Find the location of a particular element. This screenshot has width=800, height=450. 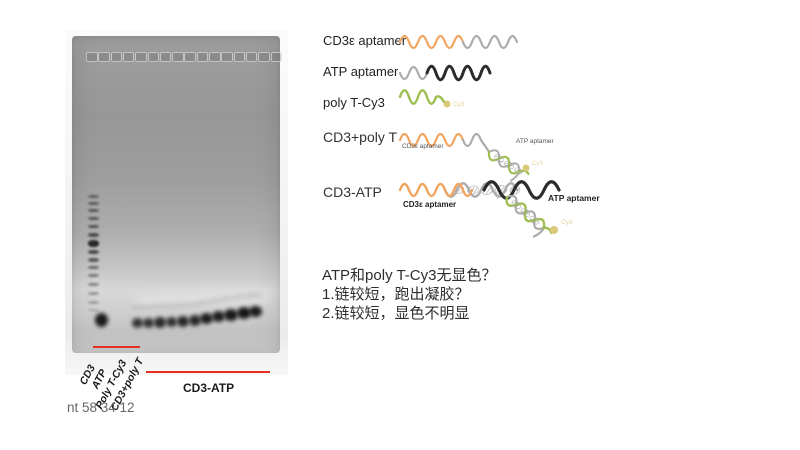

legend-atp-aptamer: ATP aptamer is located at coordinates (361, 71).